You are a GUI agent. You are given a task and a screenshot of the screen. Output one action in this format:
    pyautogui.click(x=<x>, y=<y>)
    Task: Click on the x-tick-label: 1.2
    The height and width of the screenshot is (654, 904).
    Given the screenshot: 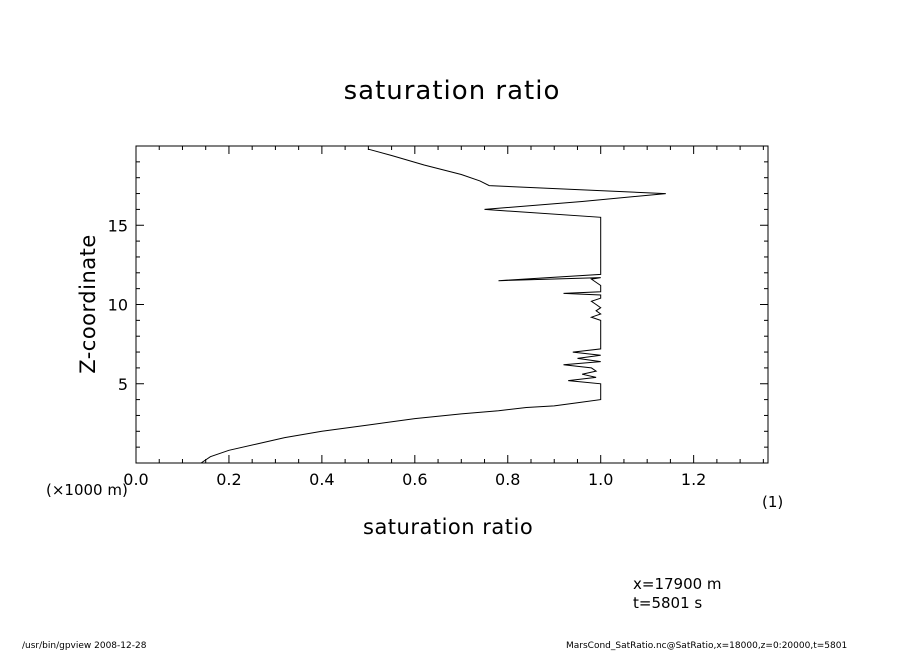 What is the action you would take?
    pyautogui.click(x=693, y=479)
    